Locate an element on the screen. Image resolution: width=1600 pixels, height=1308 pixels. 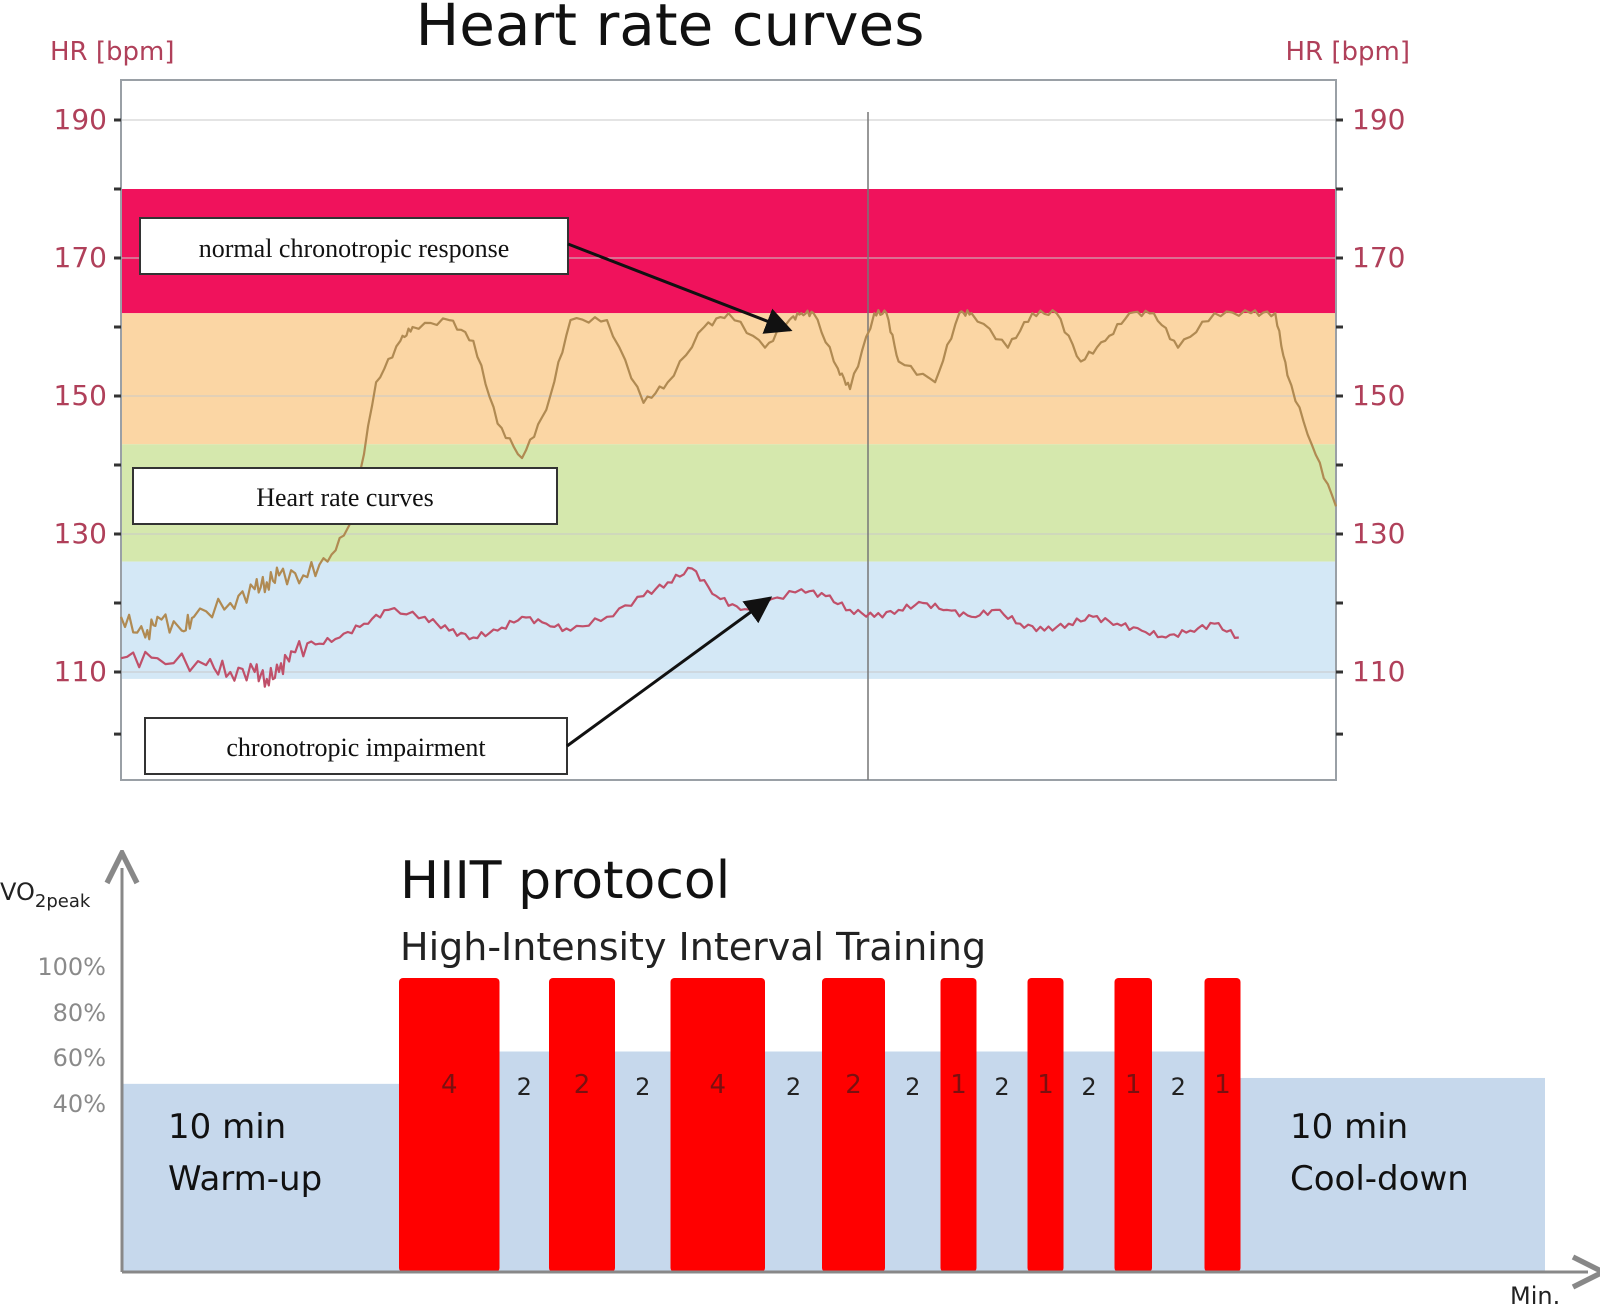
hiit-title: HIIT protocol is located at coordinates (565, 881).